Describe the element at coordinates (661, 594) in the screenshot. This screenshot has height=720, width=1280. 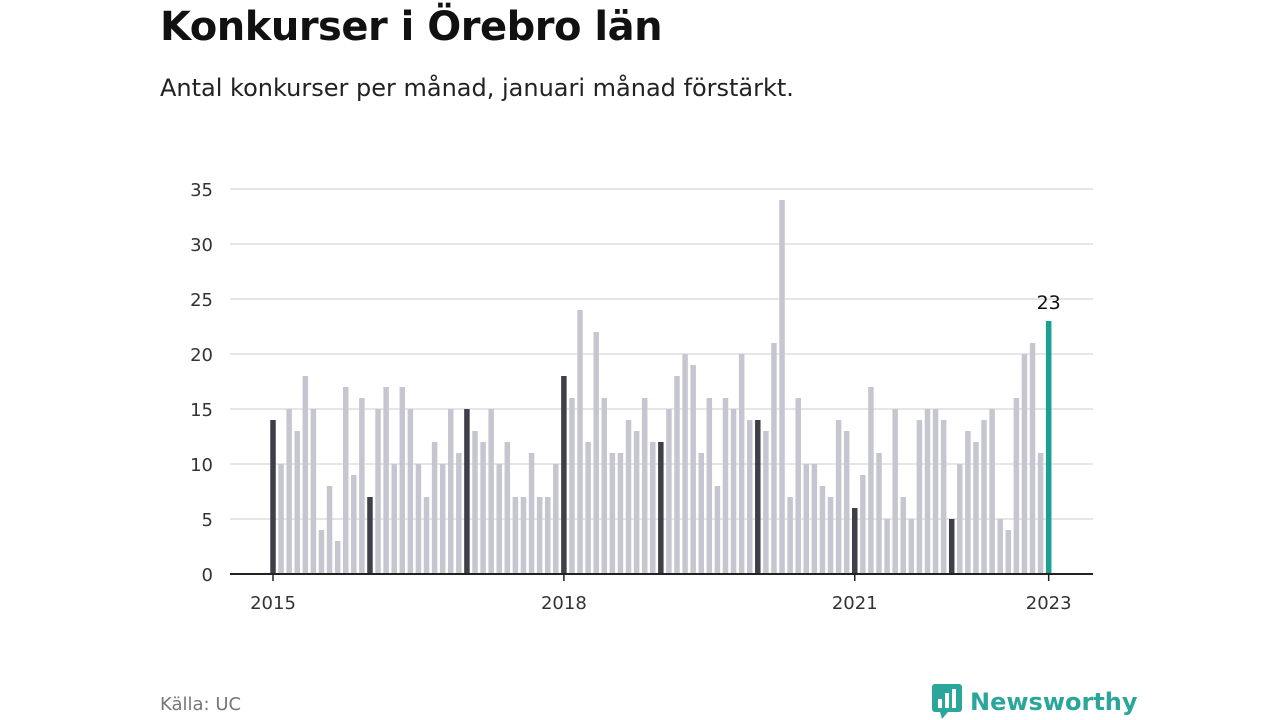
I see `x-axis-ticks: 2015 2018 2021 2023` at that location.